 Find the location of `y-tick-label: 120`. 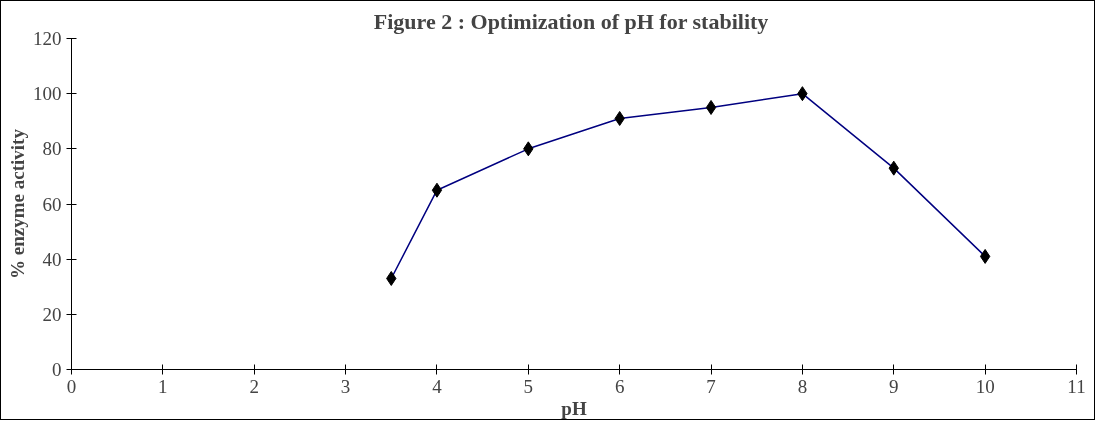

y-tick-label: 120 is located at coordinates (47, 38).